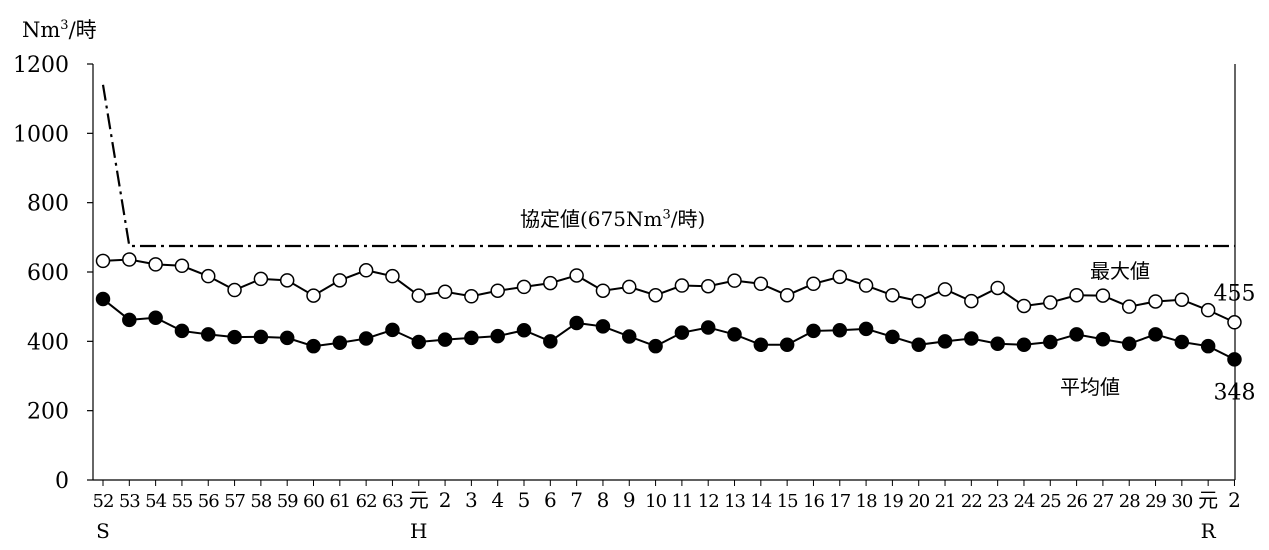 The height and width of the screenshot is (550, 1269). Describe the element at coordinates (524, 500) in the screenshot. I see `x-tick-label: 5` at that location.